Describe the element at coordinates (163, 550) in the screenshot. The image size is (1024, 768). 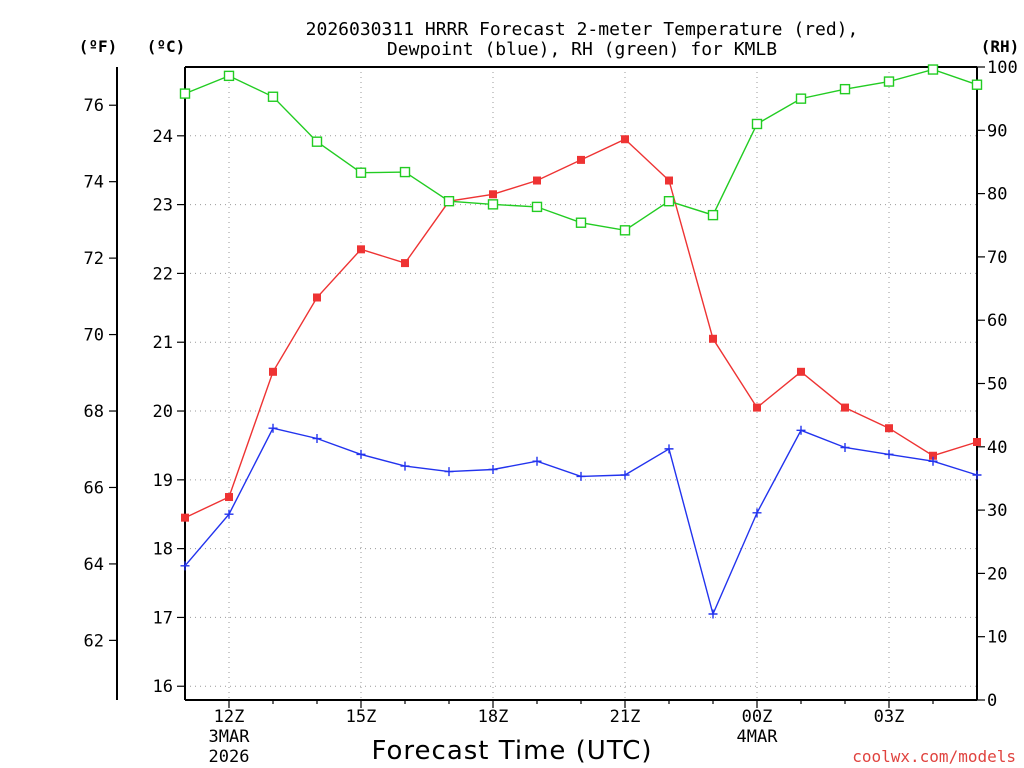
I see `celsius-tick-label: 18` at that location.